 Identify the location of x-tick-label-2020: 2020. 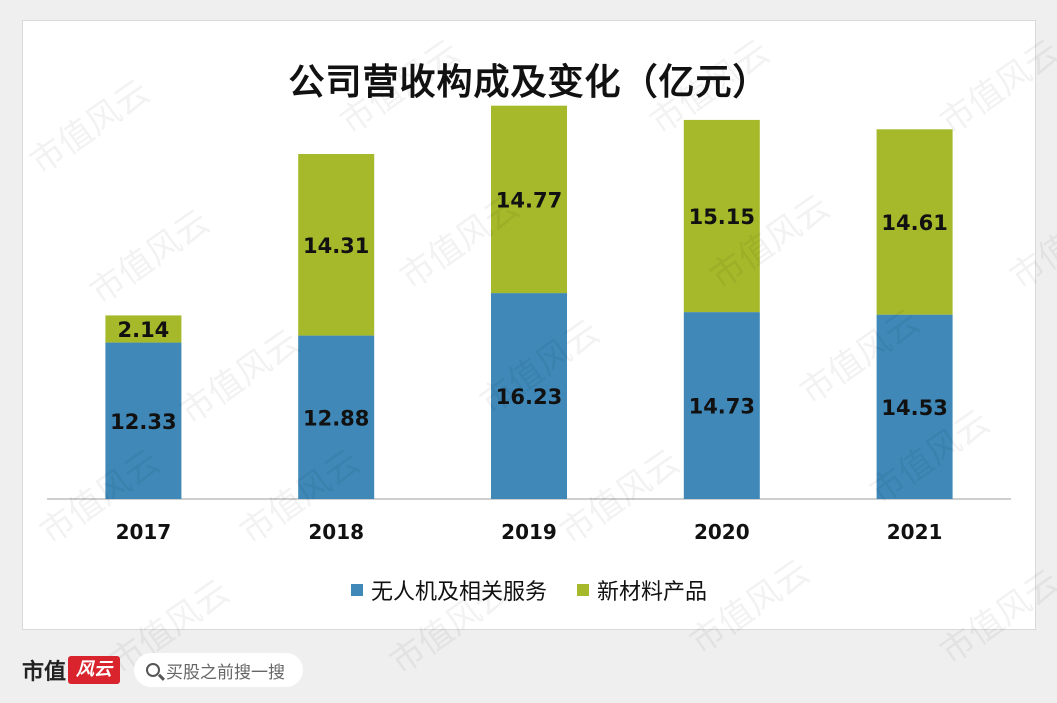
(722, 532).